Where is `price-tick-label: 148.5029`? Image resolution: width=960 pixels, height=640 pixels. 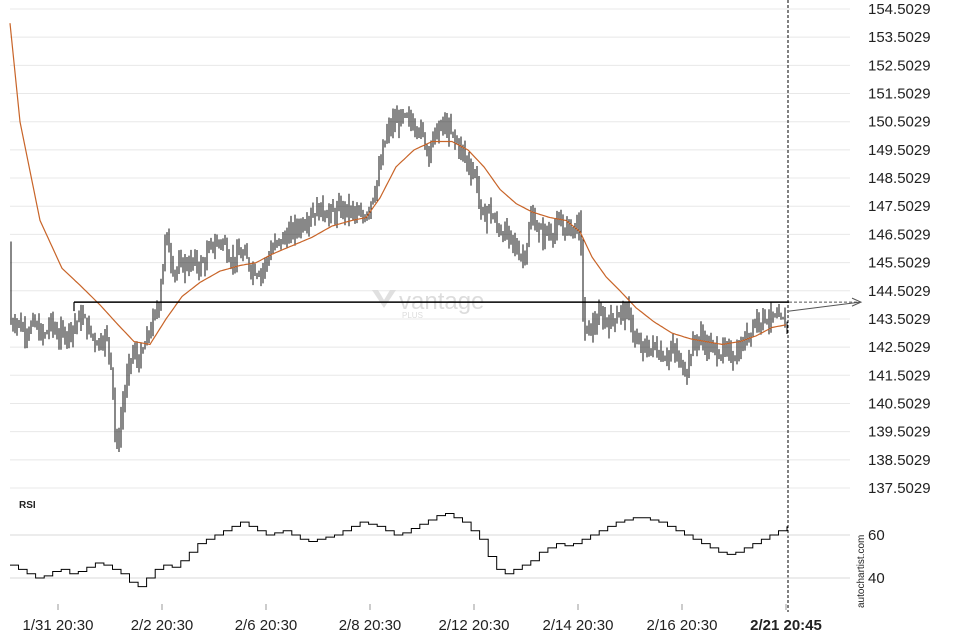
price-tick-label: 148.5029 is located at coordinates (899, 178).